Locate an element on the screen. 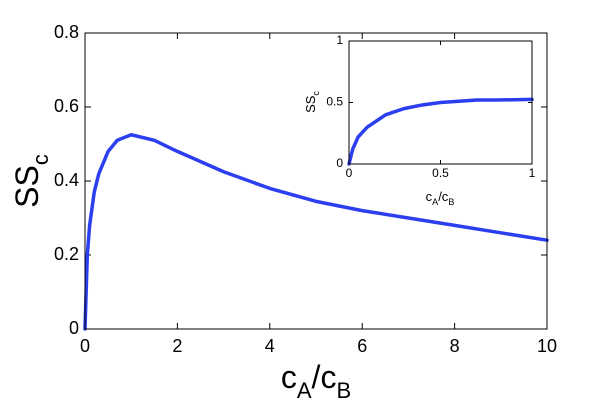 The width and height of the screenshot is (604, 413). x-tick-label: 0.5 is located at coordinates (440, 173).